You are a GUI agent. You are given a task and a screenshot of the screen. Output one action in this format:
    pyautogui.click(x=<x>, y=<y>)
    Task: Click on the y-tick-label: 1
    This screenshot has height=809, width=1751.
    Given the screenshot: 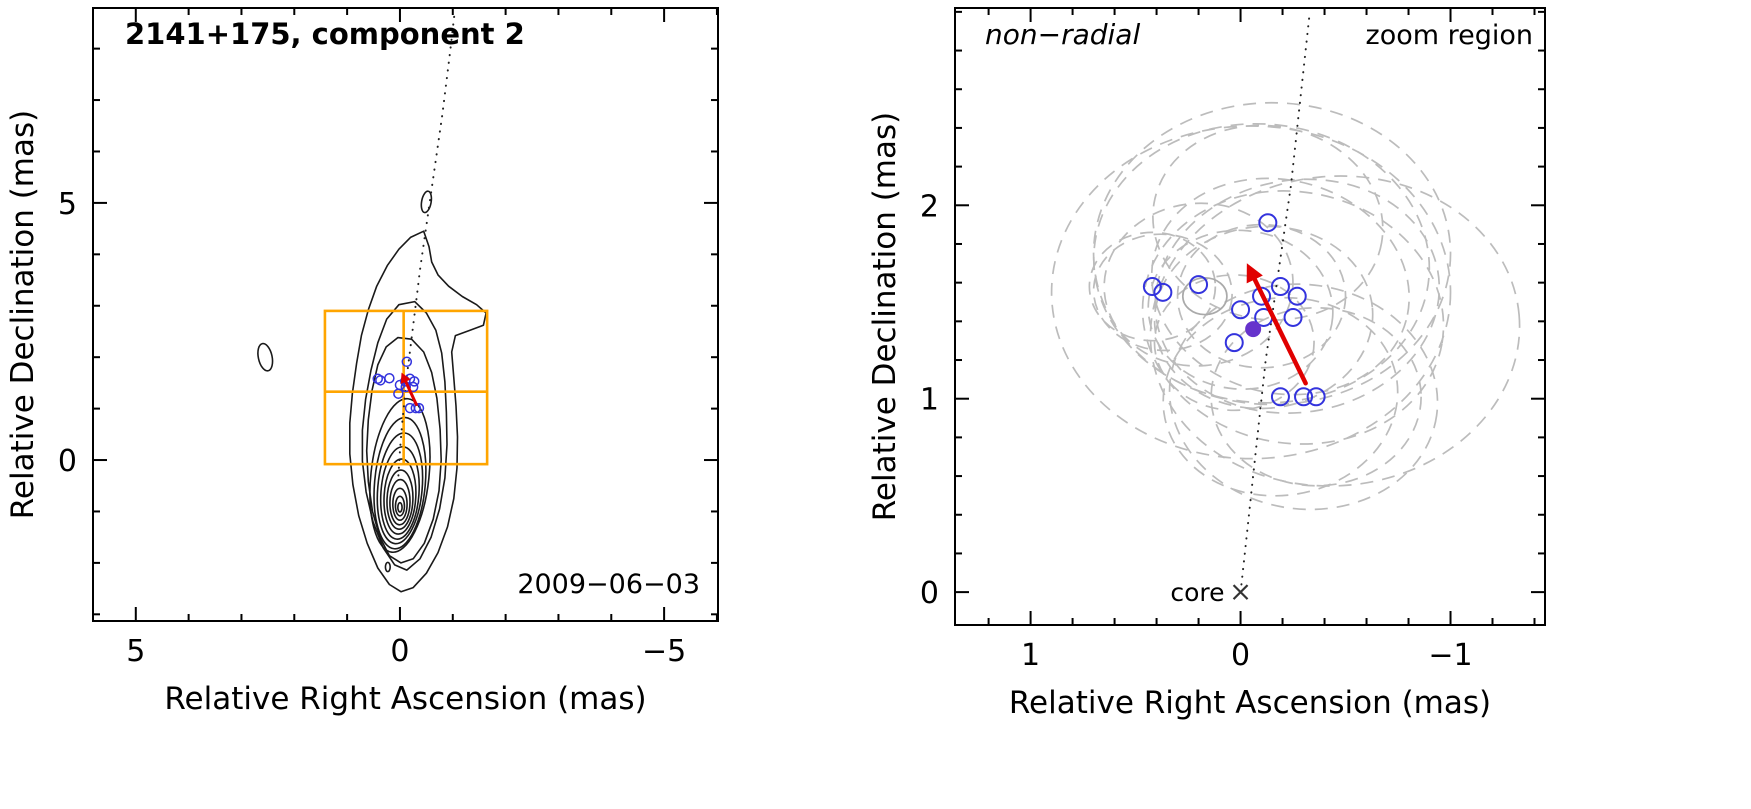 What is the action you would take?
    pyautogui.click(x=929, y=400)
    